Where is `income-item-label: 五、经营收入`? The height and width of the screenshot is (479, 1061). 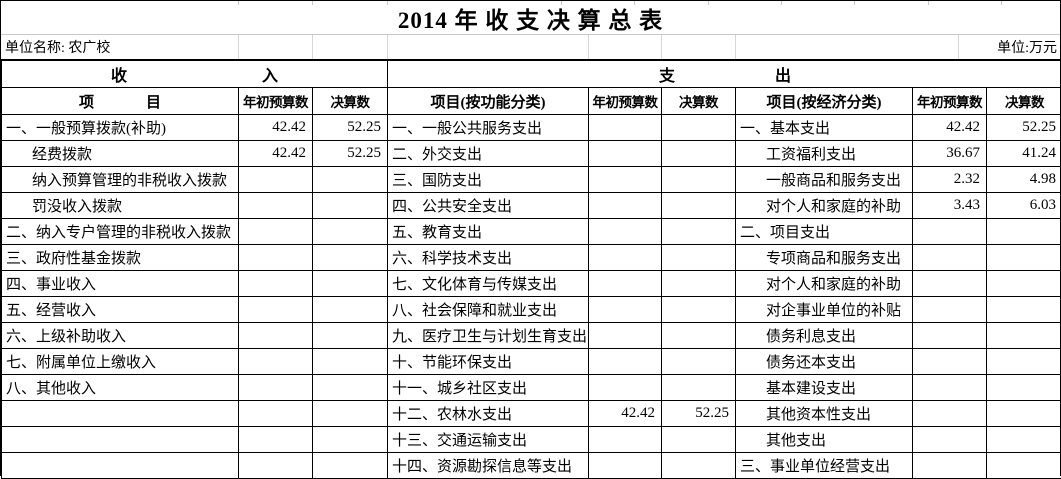
income-item-label: 五、经营收入 is located at coordinates (120, 310).